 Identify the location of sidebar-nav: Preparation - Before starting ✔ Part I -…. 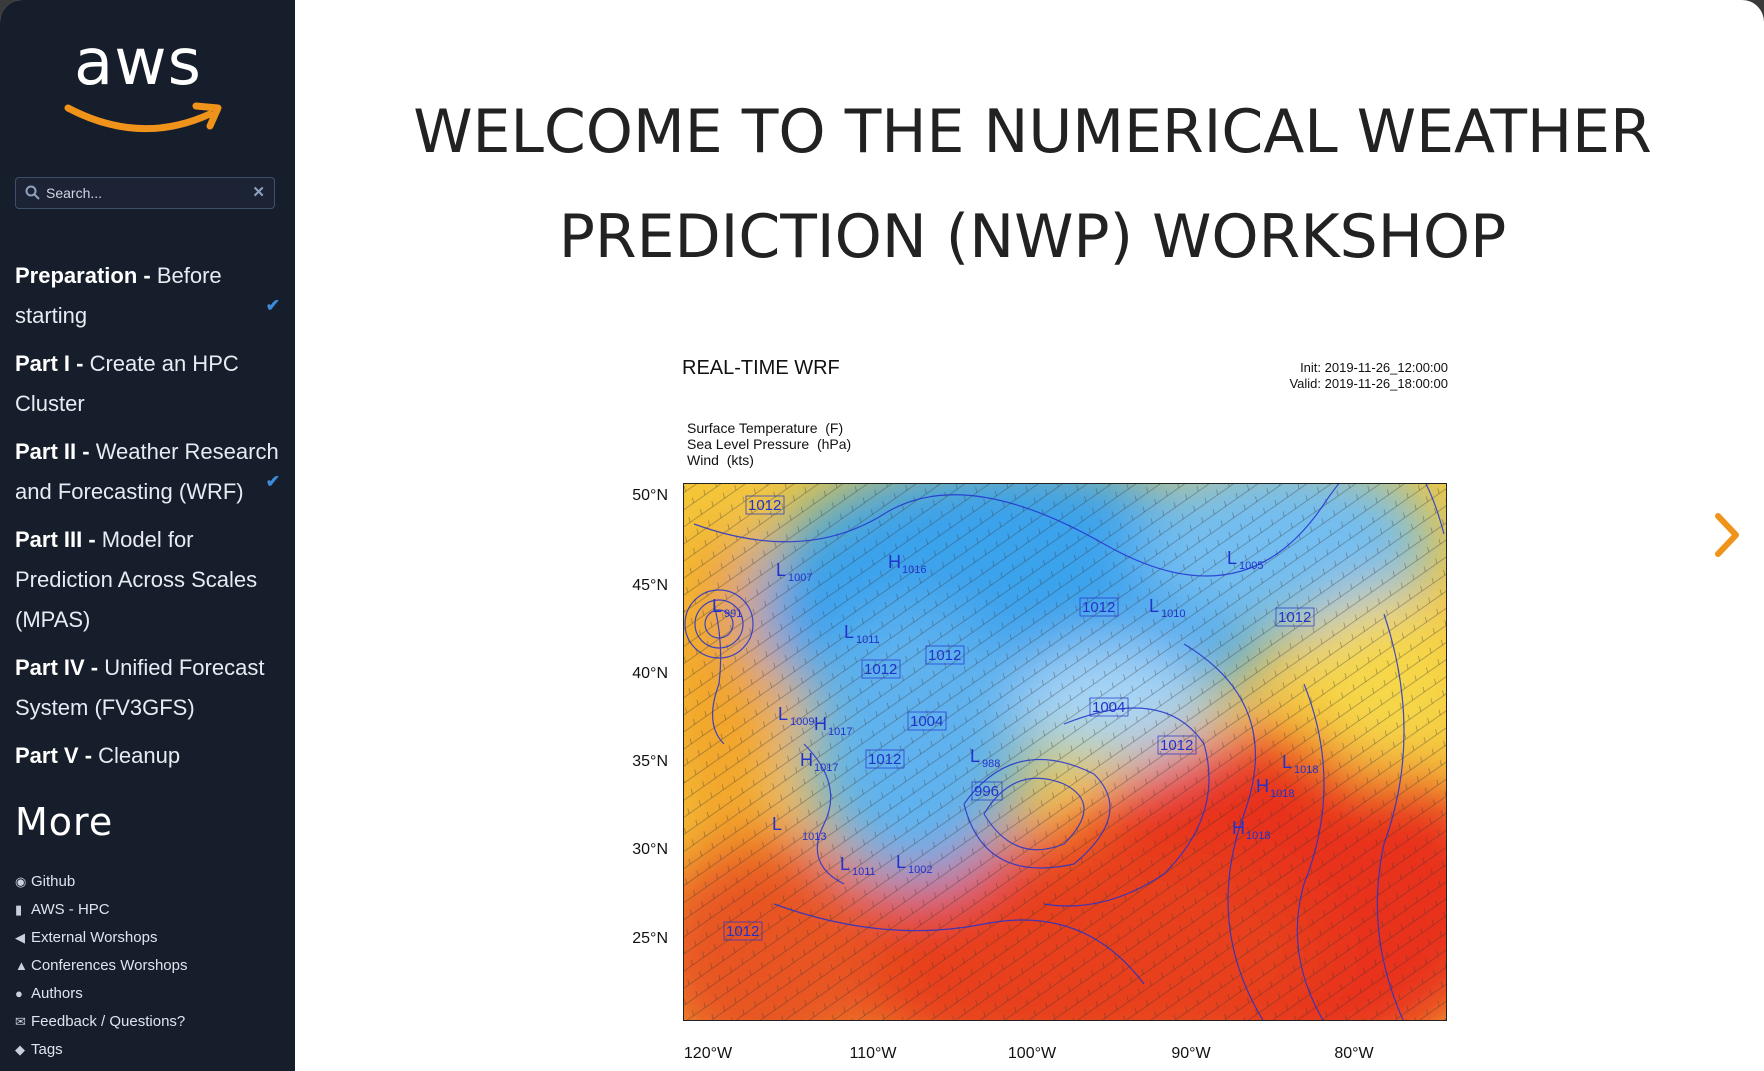
(147, 520).